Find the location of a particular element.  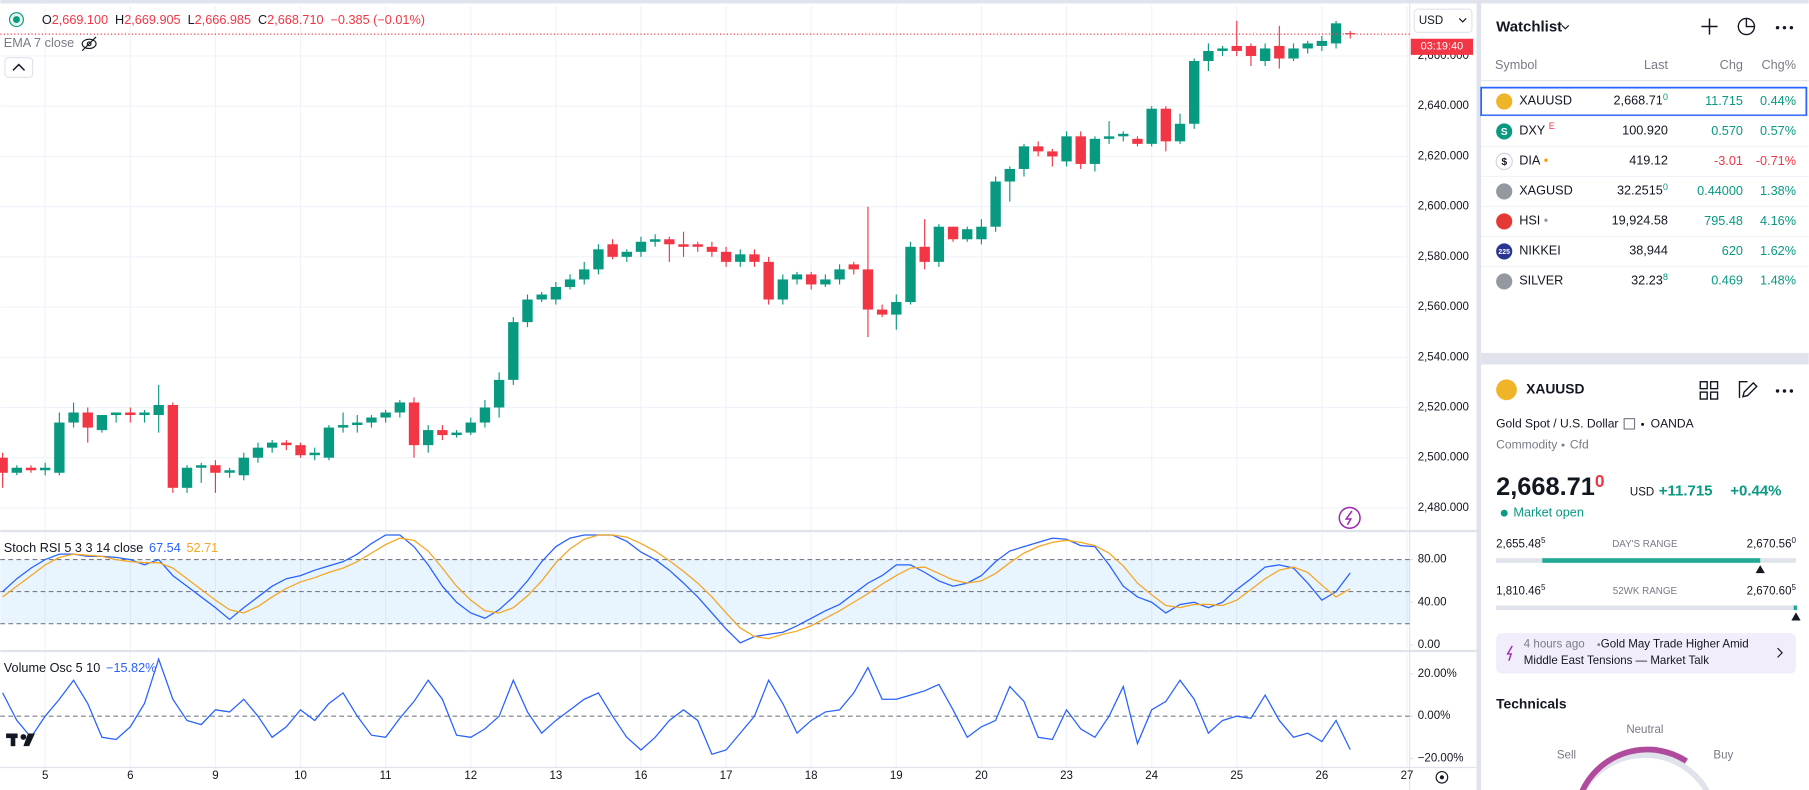

detail-actions is located at coordinates (1728, 390).